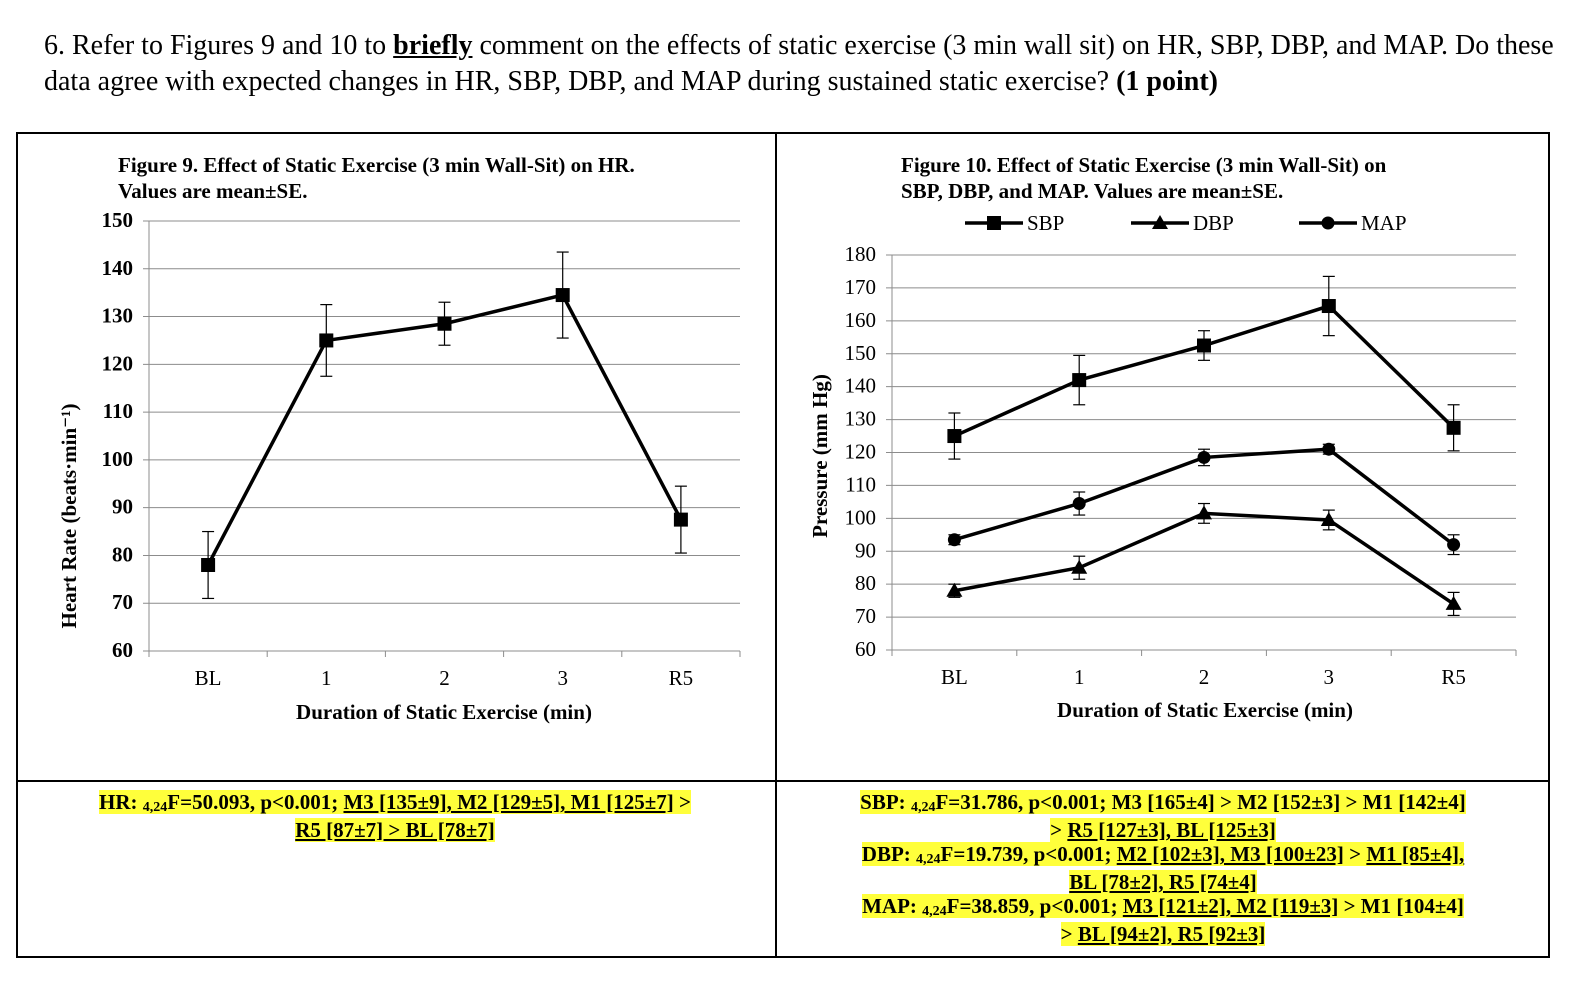 This screenshot has width=1594, height=998. Describe the element at coordinates (860, 484) in the screenshot. I see `fig10-ytick-label: 110` at that location.